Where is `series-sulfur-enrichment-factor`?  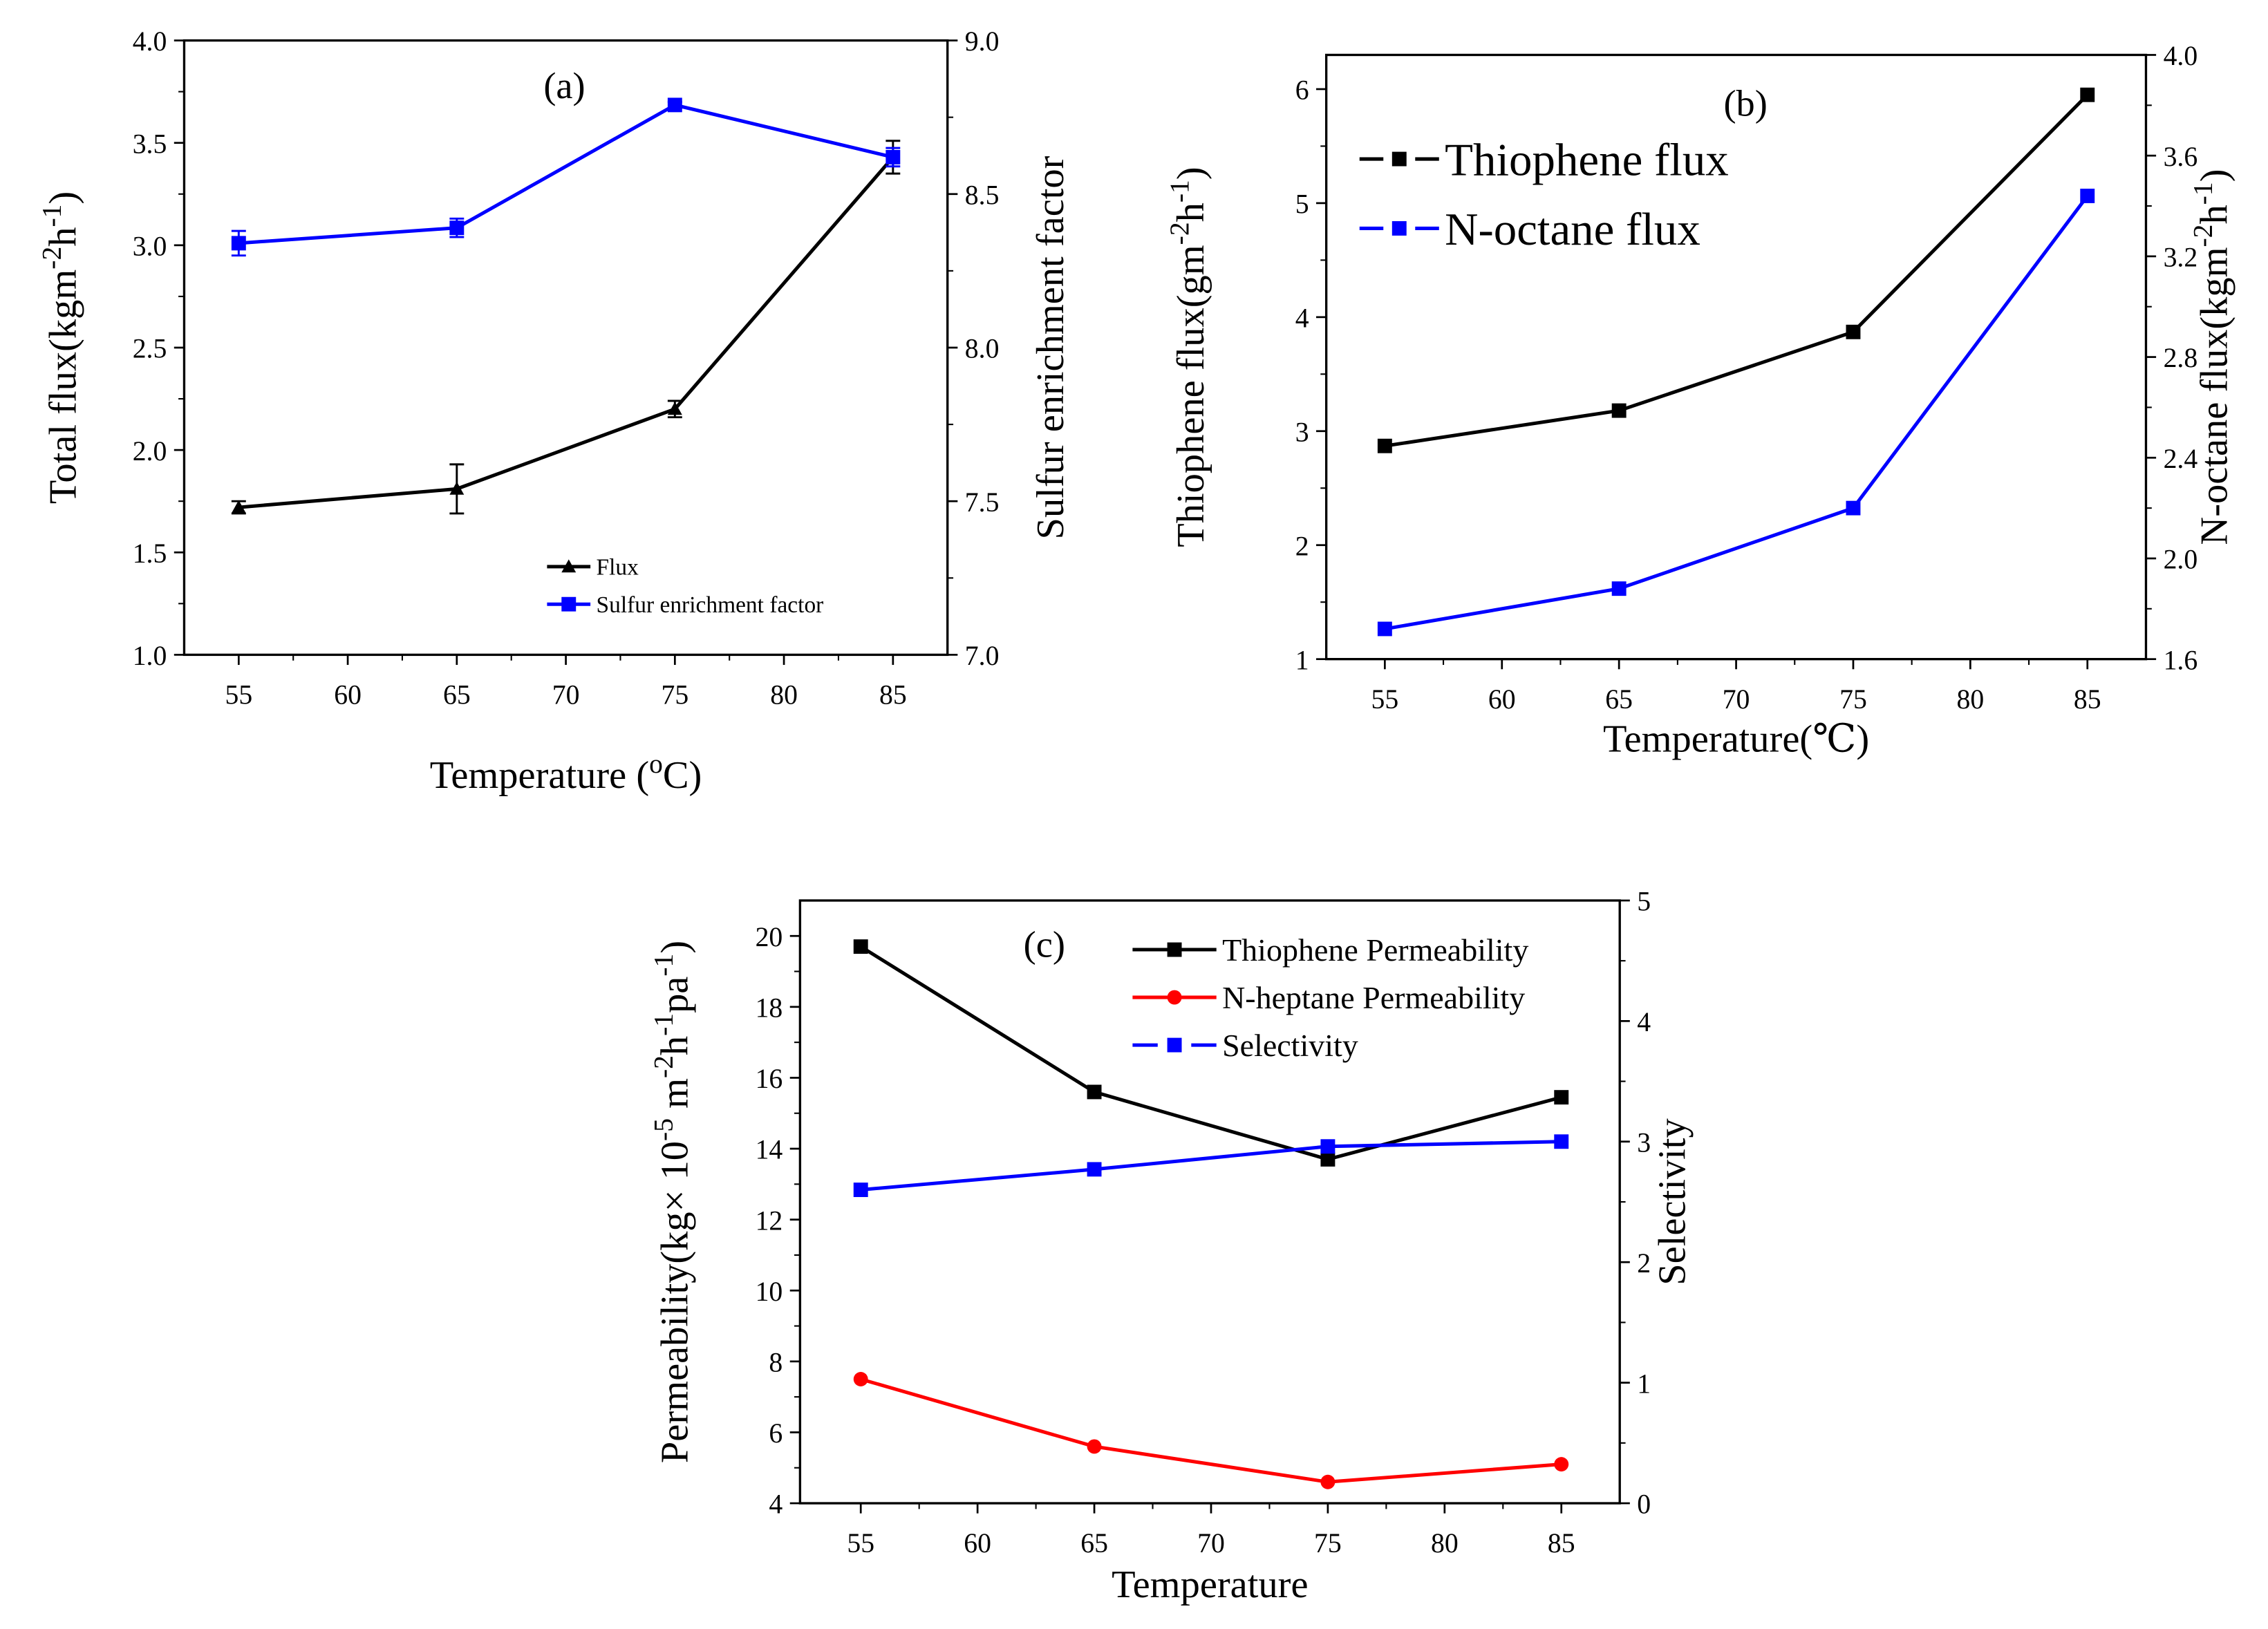 series-sulfur-enrichment-factor is located at coordinates (566, 177).